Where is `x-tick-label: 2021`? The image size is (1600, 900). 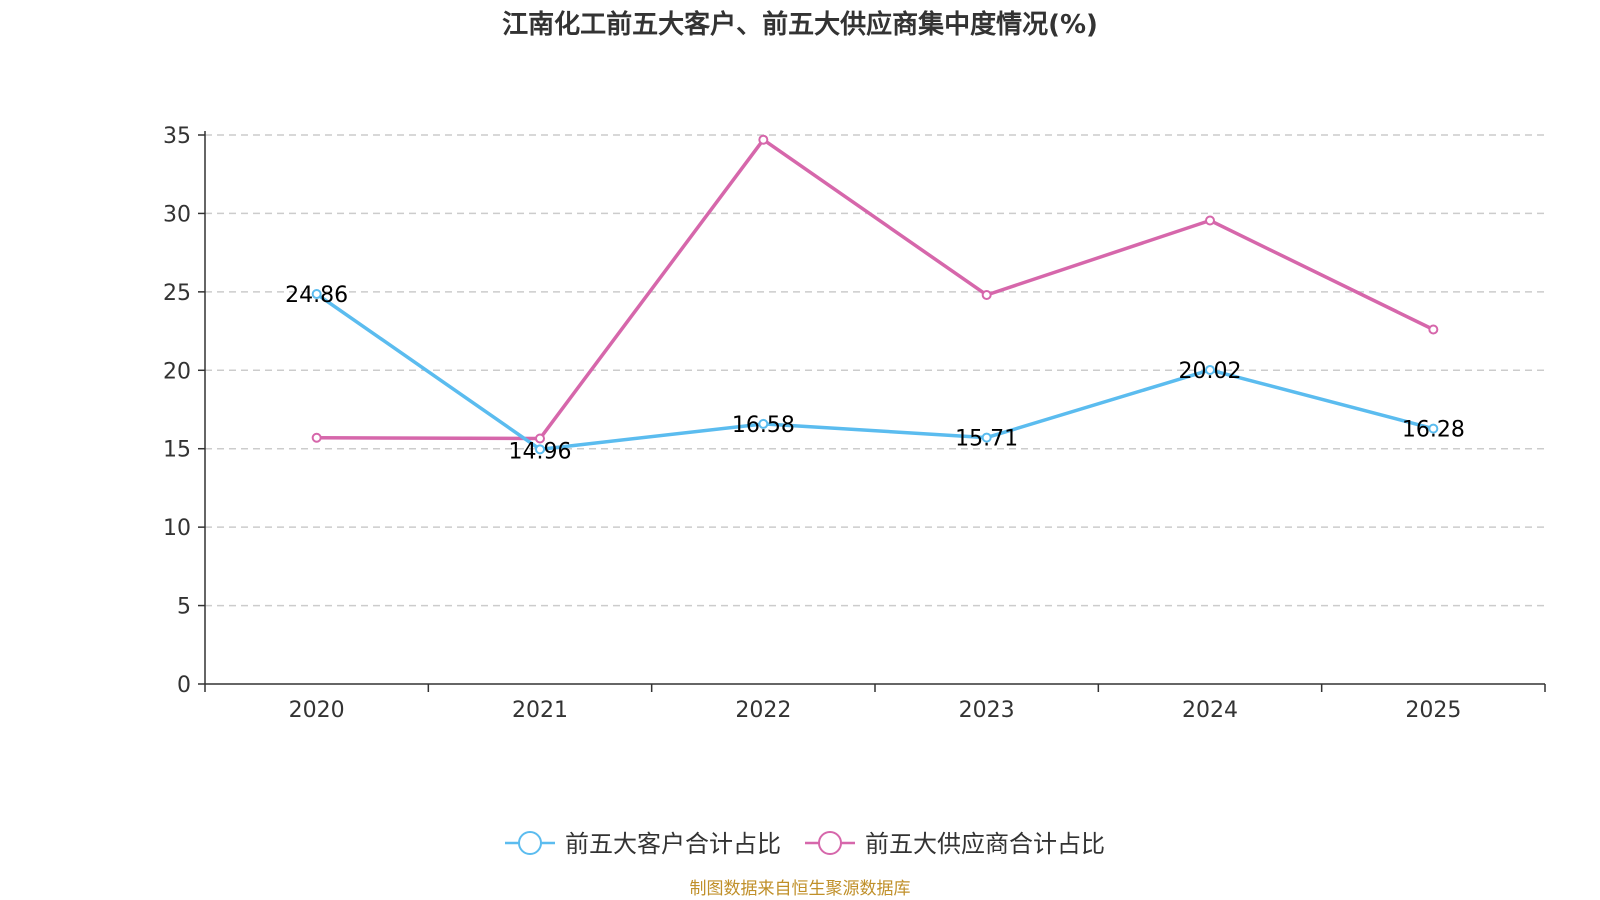
x-tick-label: 2021 is located at coordinates (540, 710).